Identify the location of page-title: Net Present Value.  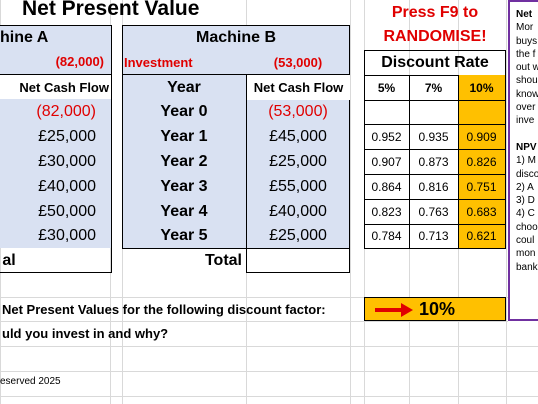
(111, 10).